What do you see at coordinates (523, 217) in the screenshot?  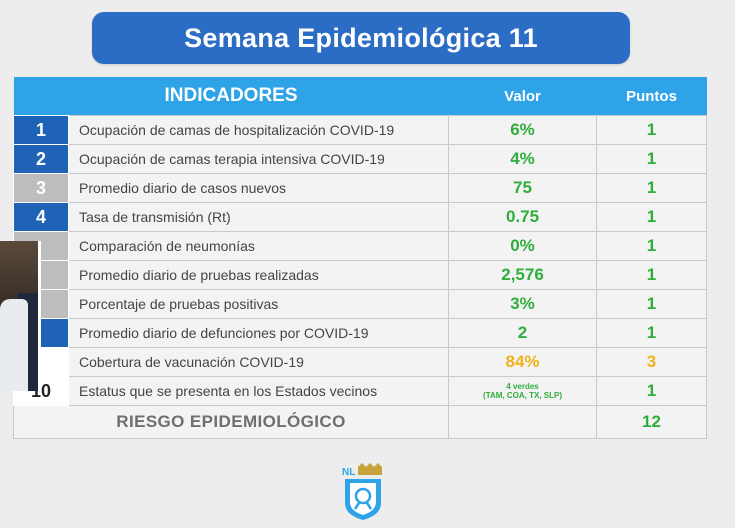 I see `indicator-value: 0.75` at bounding box center [523, 217].